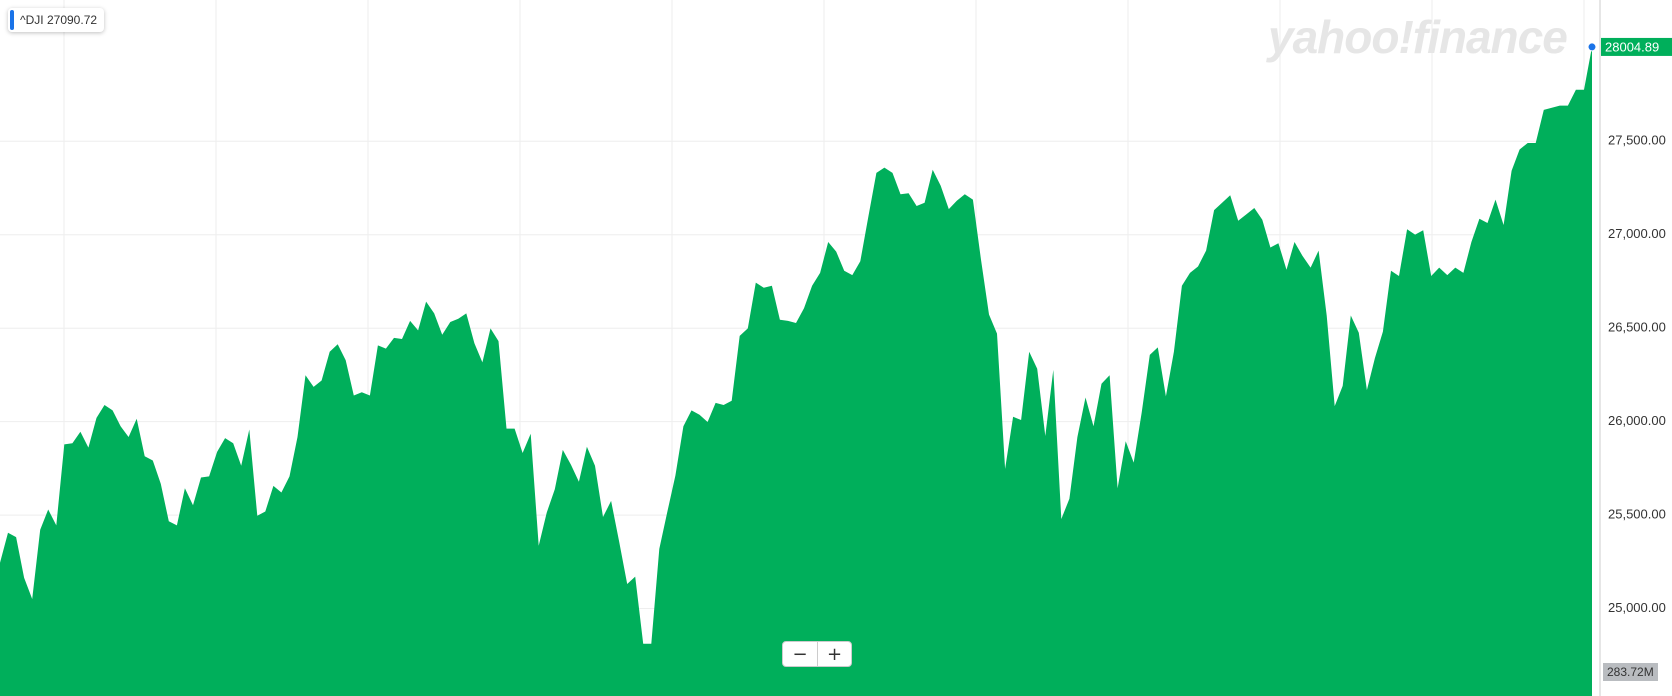 This screenshot has width=1672, height=696. Describe the element at coordinates (1637, 140) in the screenshot. I see `y-tick-label: 27,500.00` at that location.